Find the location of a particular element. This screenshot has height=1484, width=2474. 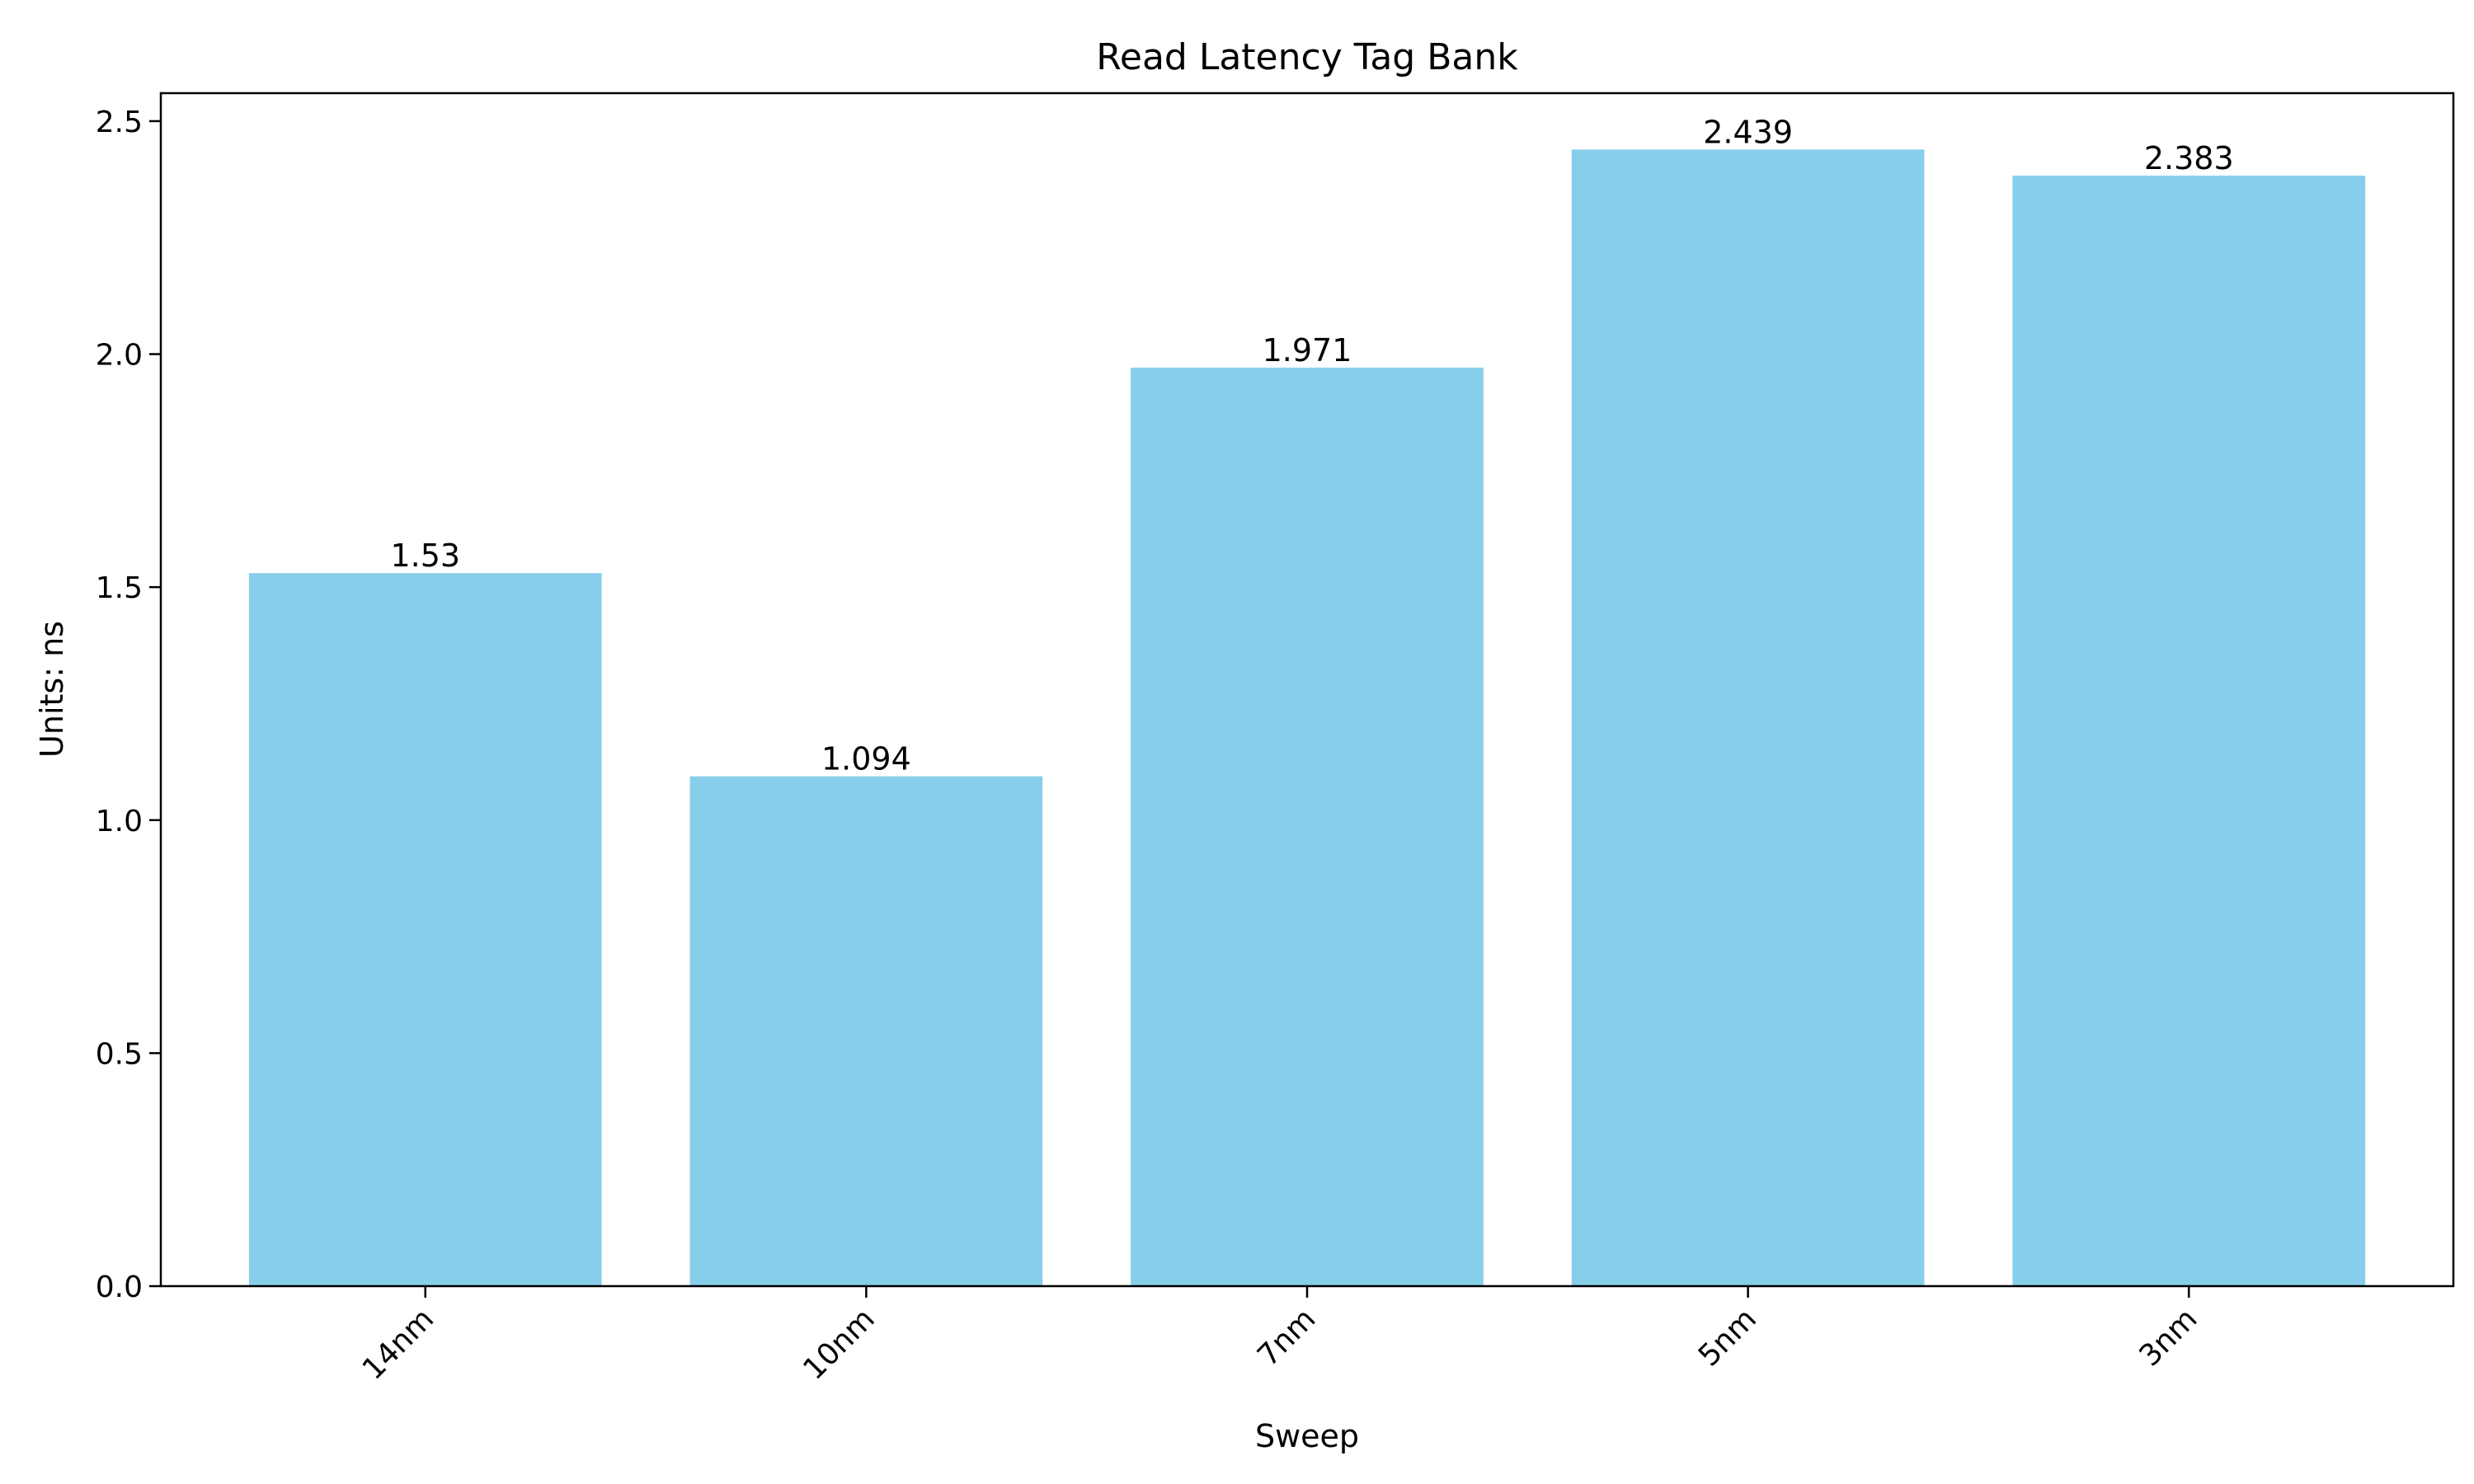

x-axis: 14nm 10nm 7nm 5nm 3nm is located at coordinates (1280, 1336).